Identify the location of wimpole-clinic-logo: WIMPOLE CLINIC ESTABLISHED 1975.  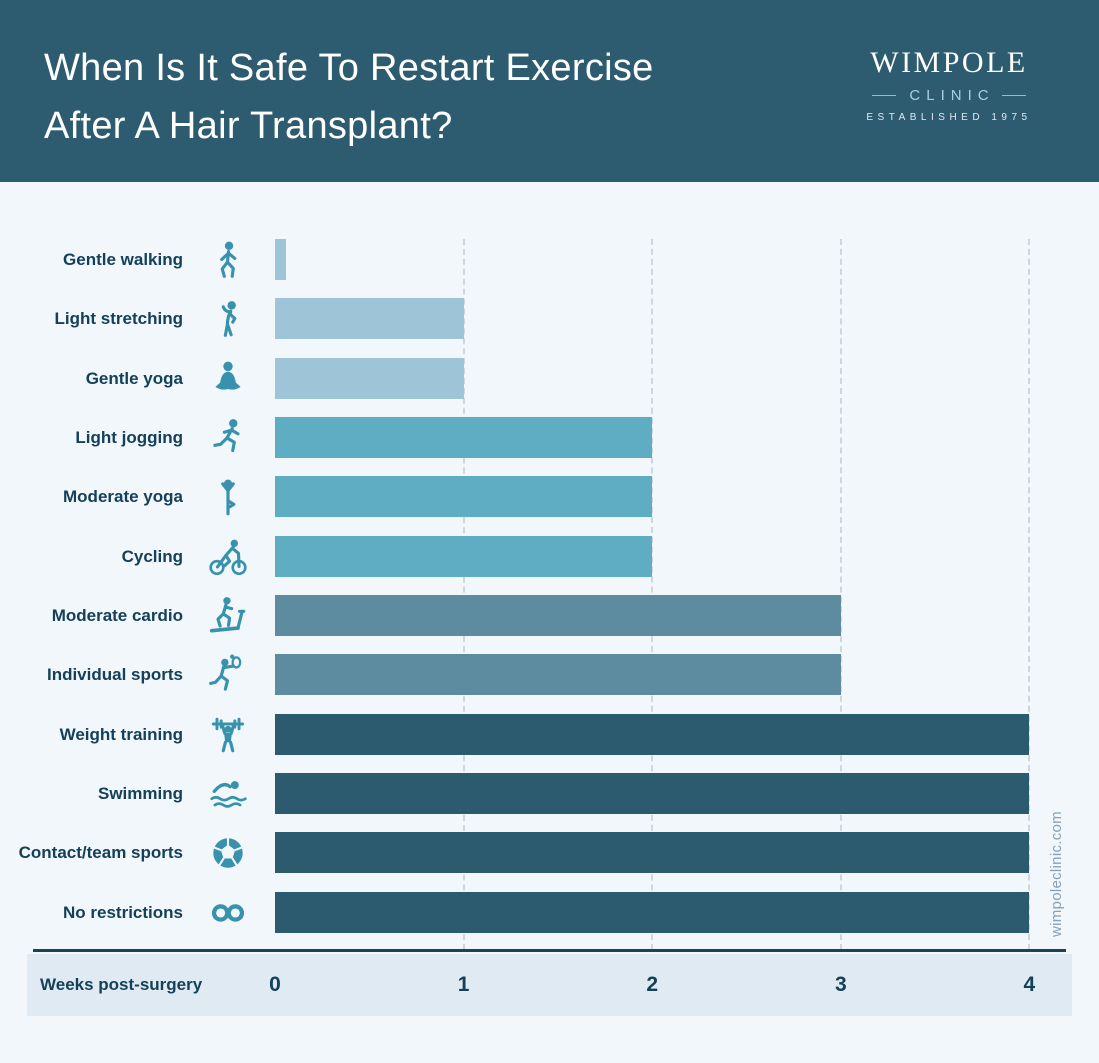
(949, 84).